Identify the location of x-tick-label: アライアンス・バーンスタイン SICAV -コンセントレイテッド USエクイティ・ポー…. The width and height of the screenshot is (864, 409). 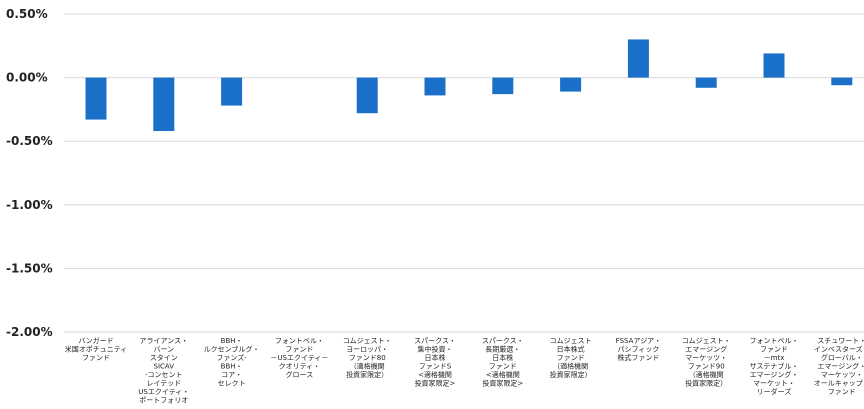
(163, 371).